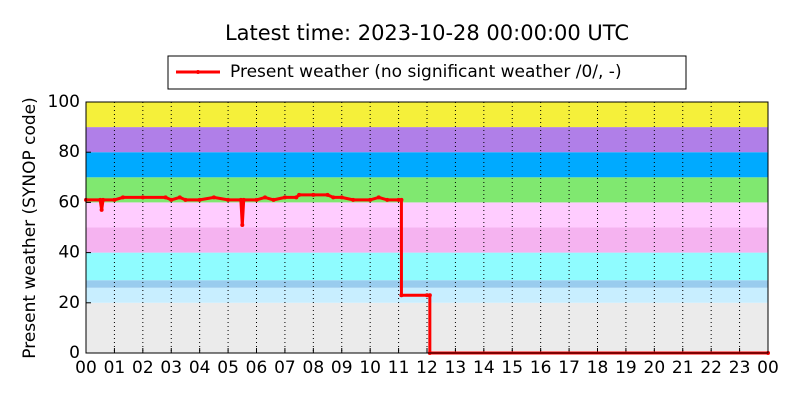 This screenshot has width=800, height=400. What do you see at coordinates (30, 227) in the screenshot?
I see `y-axis-label: Present weather (SYNOP code)` at bounding box center [30, 227].